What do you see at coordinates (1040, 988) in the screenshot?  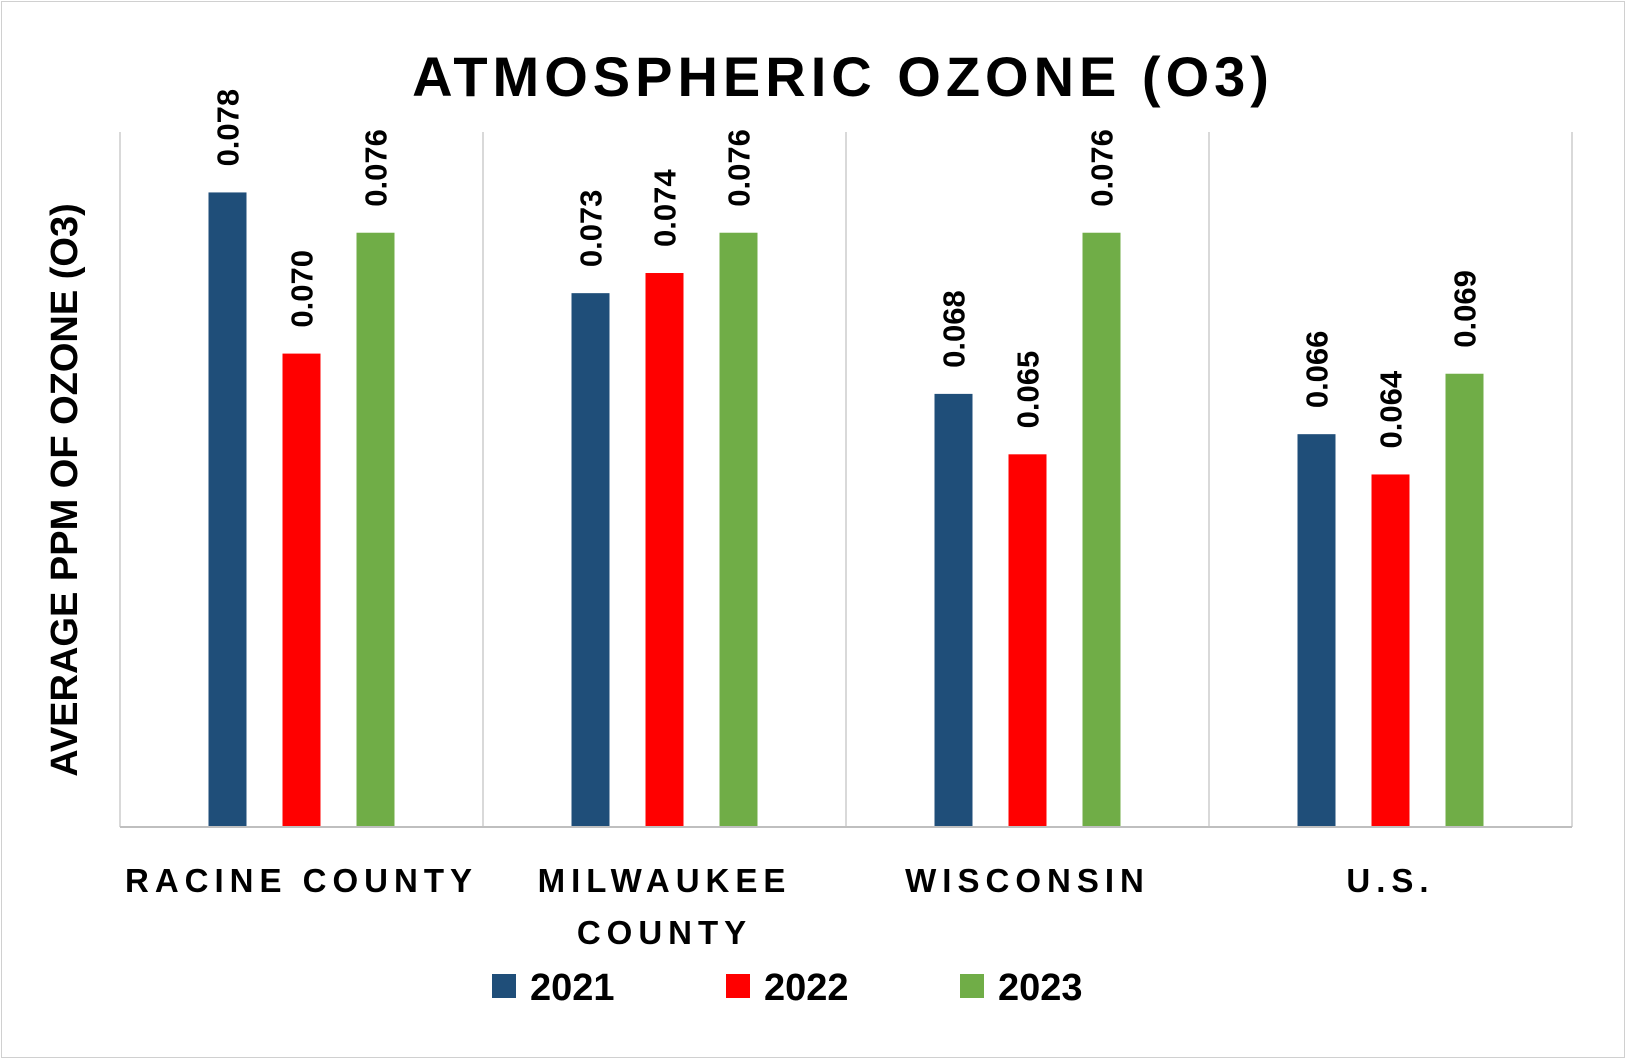 I see `legend-label: 2023` at bounding box center [1040, 988].